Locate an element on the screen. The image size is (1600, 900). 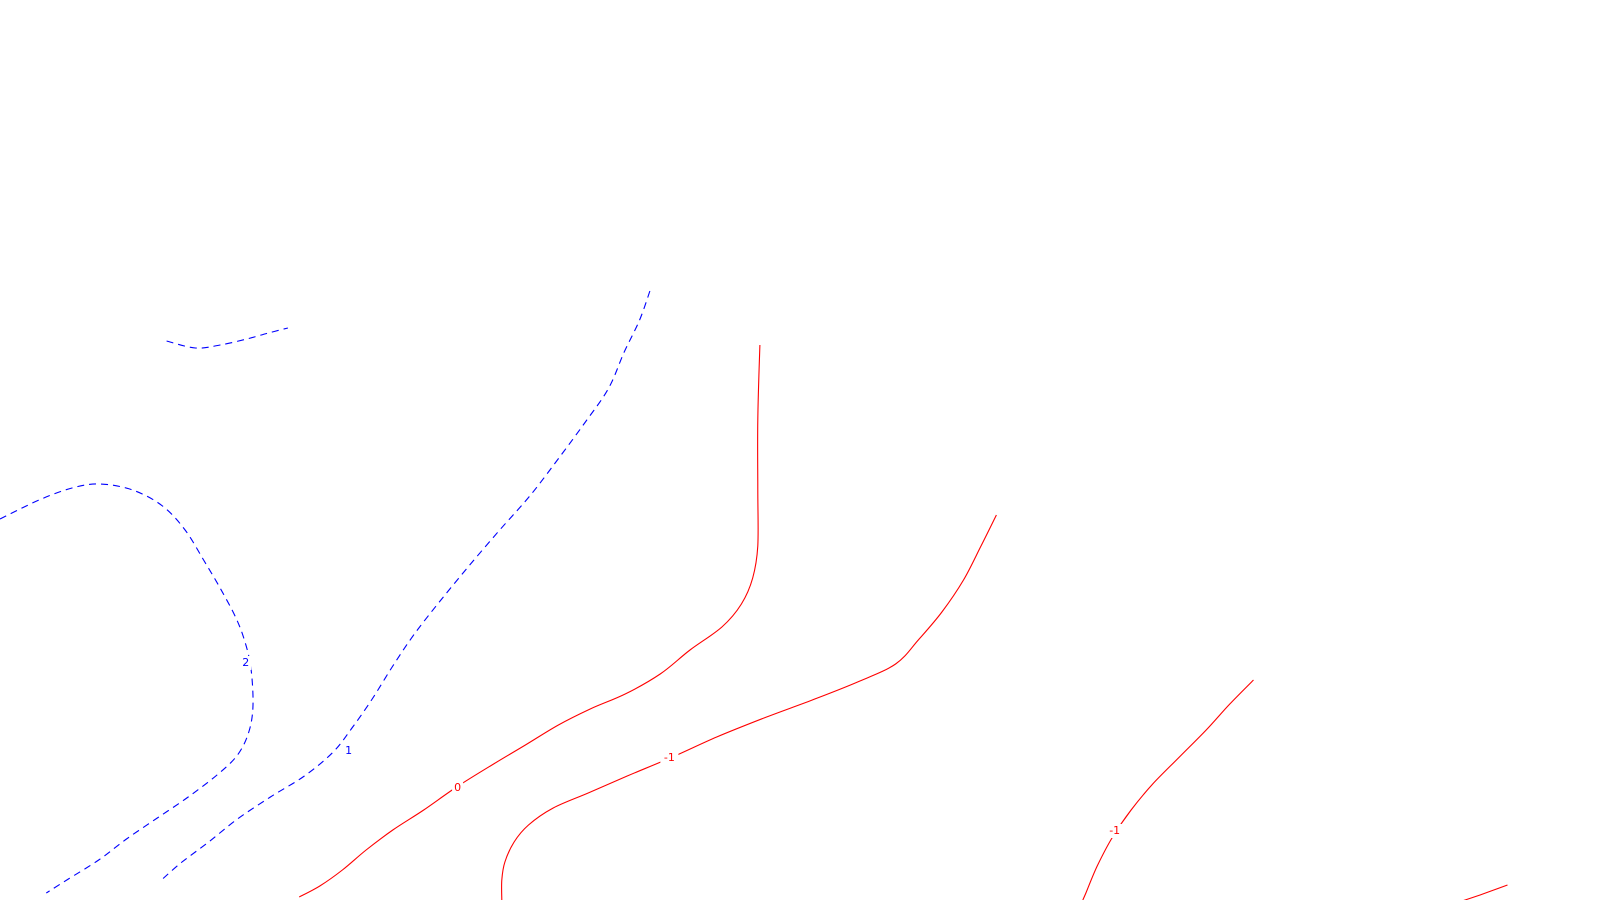
contour-labels: 1 2 0 -1 -1 is located at coordinates (682, 747).